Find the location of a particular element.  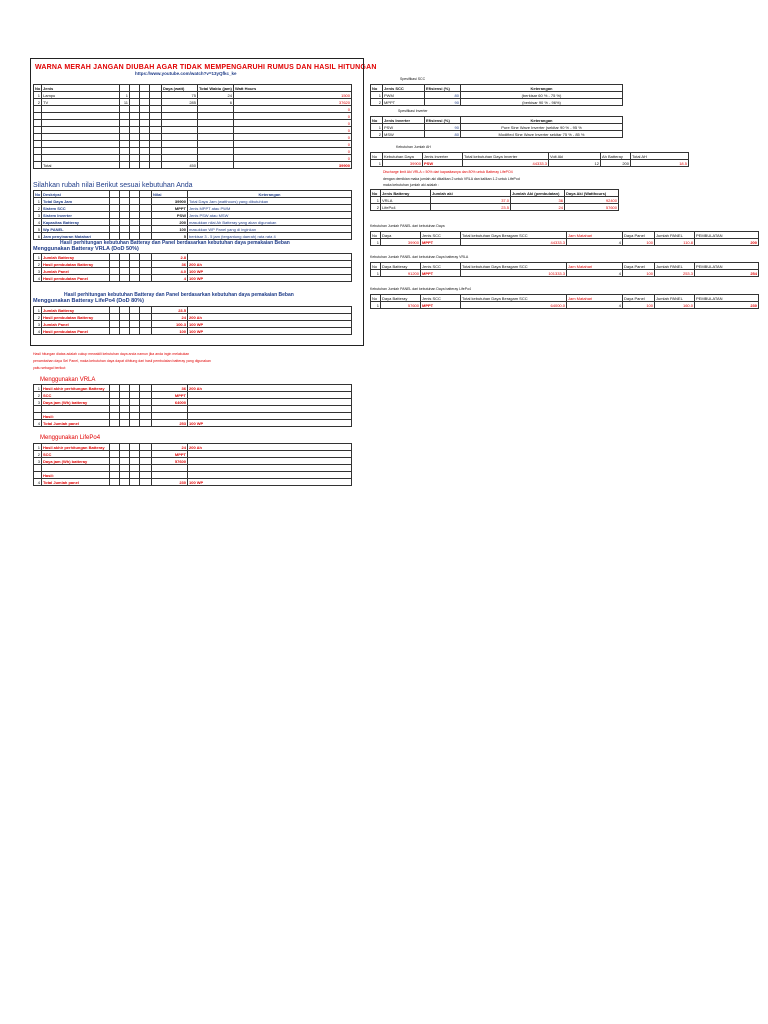

table-cell: Jam Matahari is located at coordinates (594, 235).